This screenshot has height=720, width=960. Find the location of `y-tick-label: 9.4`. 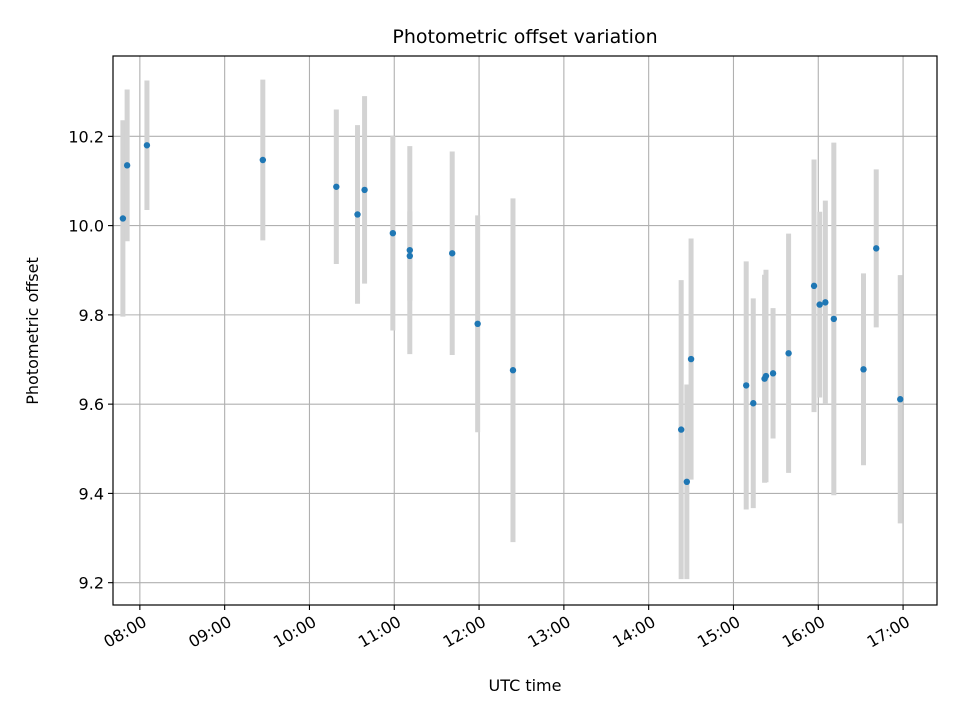

y-tick-label: 9.4 is located at coordinates (91, 493).